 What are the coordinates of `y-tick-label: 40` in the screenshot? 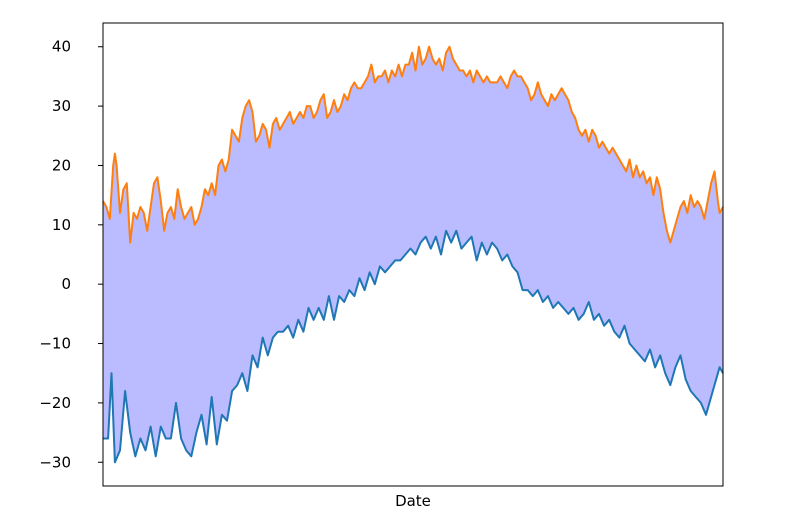 It's located at (61, 47).